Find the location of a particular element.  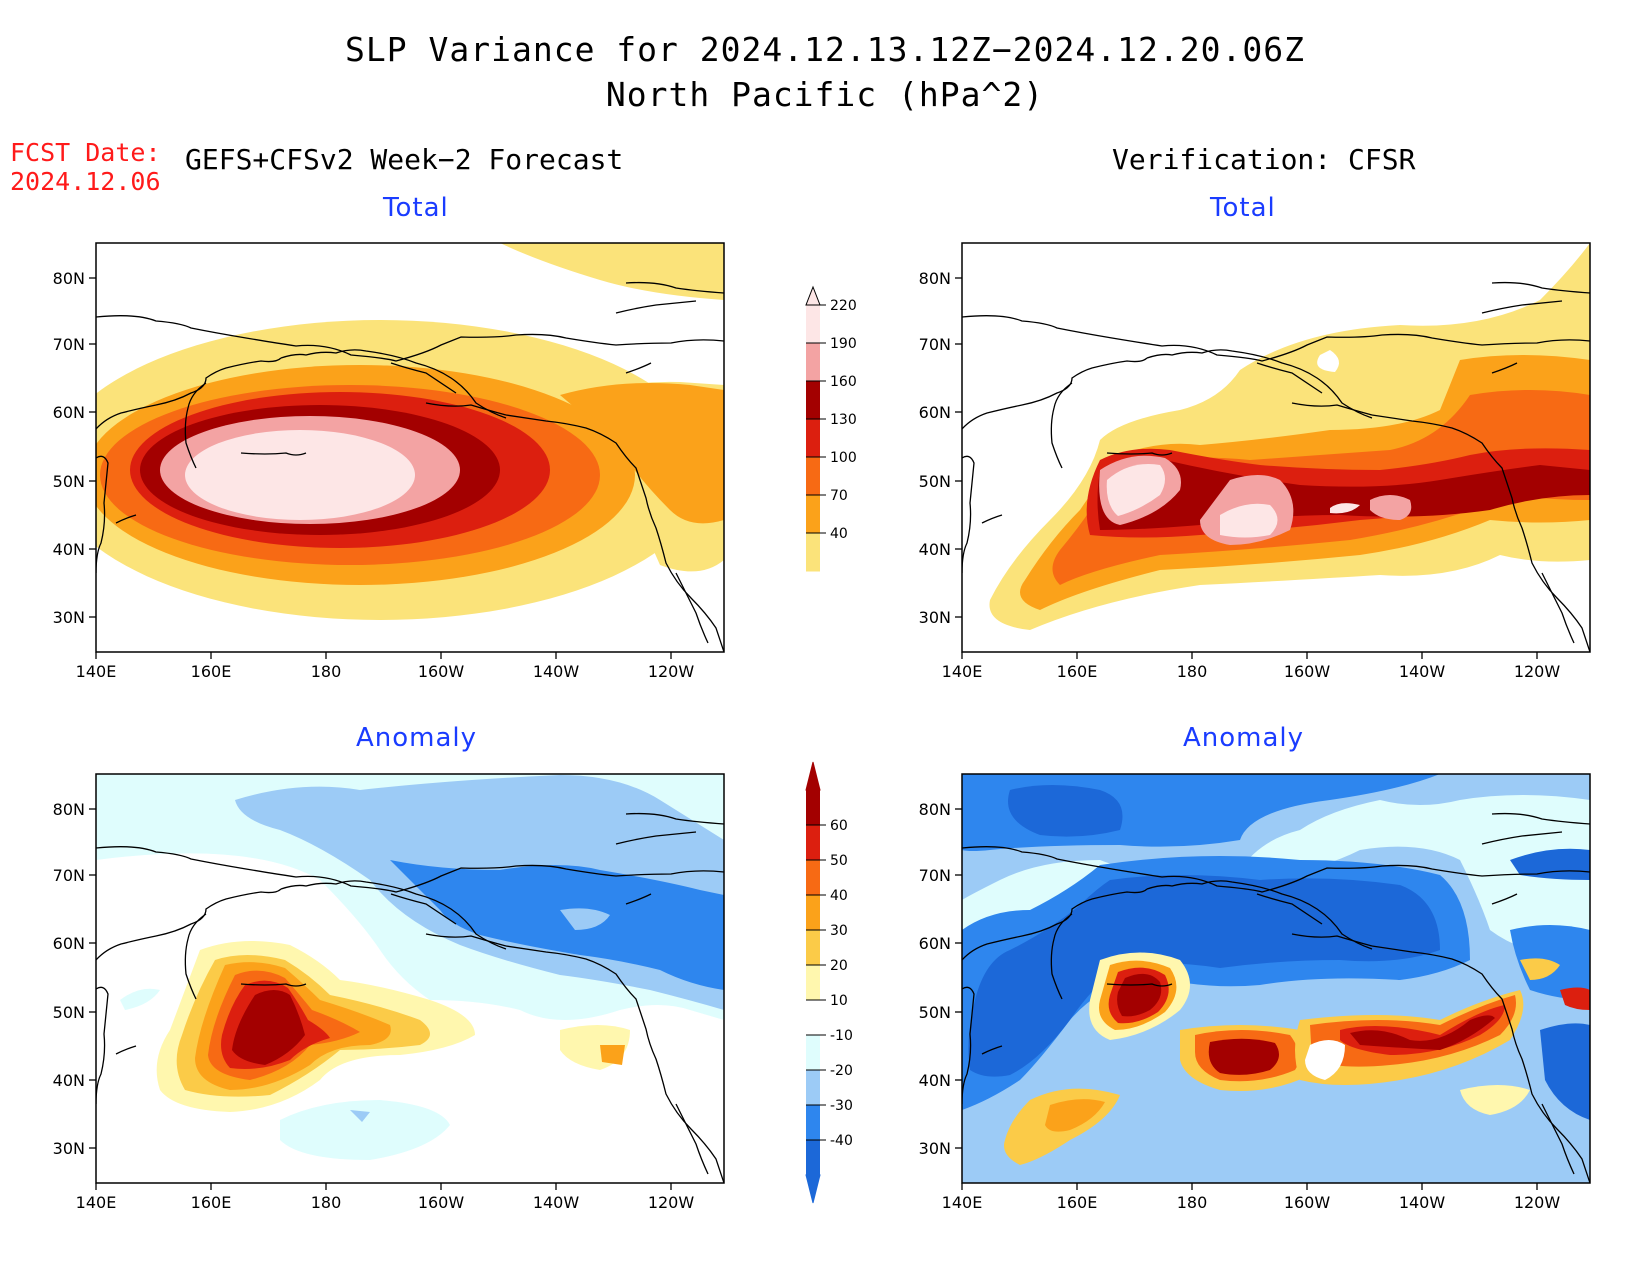

verification-total-map is located at coordinates (1276, 447).